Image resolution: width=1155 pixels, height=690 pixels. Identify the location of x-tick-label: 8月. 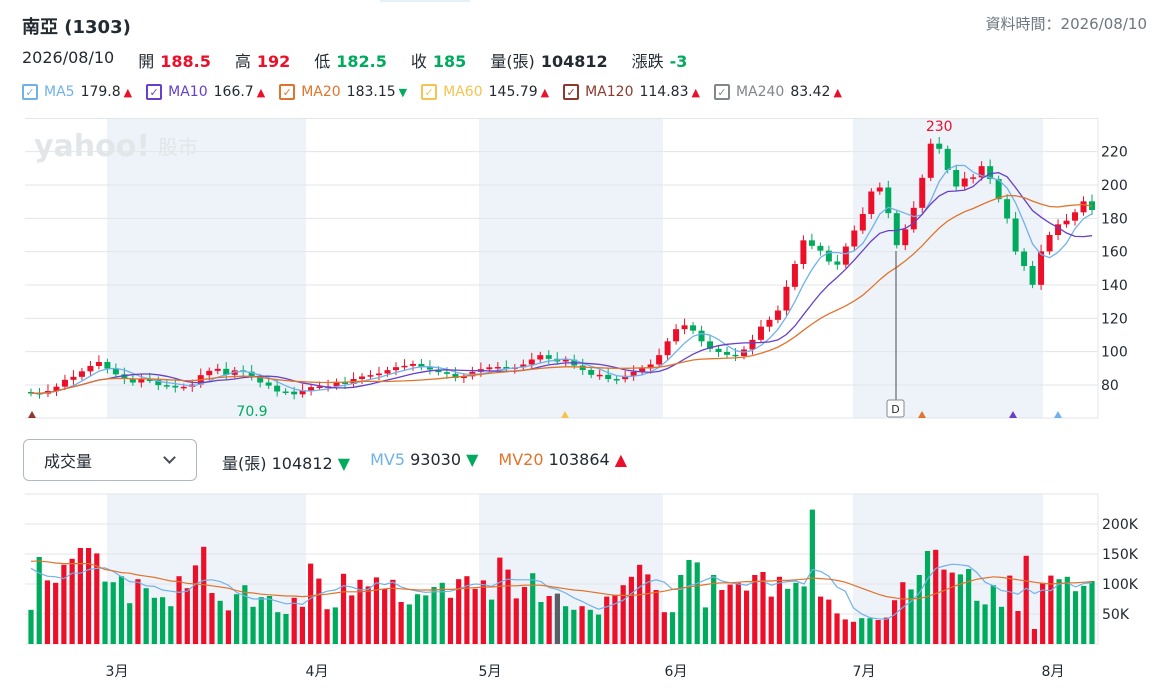
(1053, 672).